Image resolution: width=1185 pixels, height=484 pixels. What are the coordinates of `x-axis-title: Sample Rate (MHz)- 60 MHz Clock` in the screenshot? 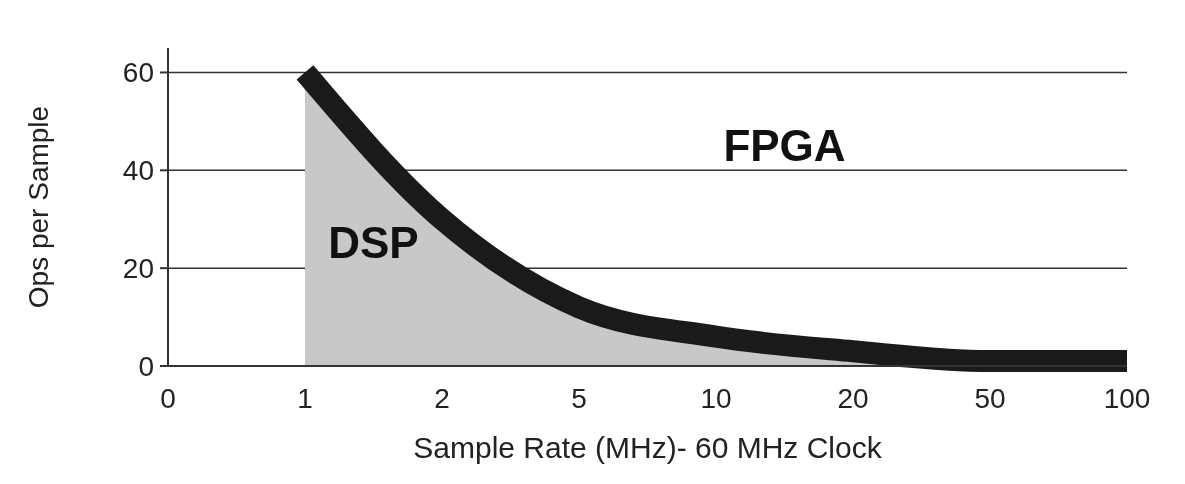 It's located at (648, 447).